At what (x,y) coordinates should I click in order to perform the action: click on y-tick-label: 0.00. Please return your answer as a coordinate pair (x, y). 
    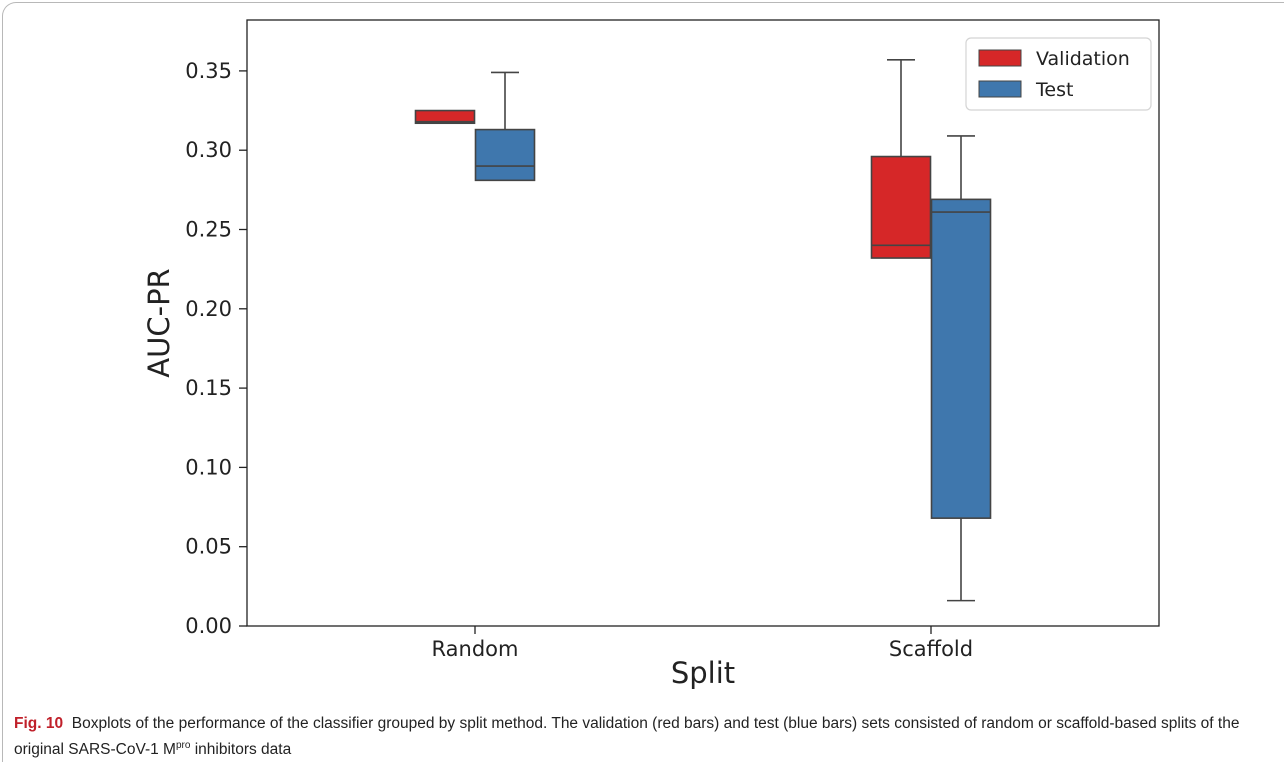
    Looking at the image, I should click on (208, 626).